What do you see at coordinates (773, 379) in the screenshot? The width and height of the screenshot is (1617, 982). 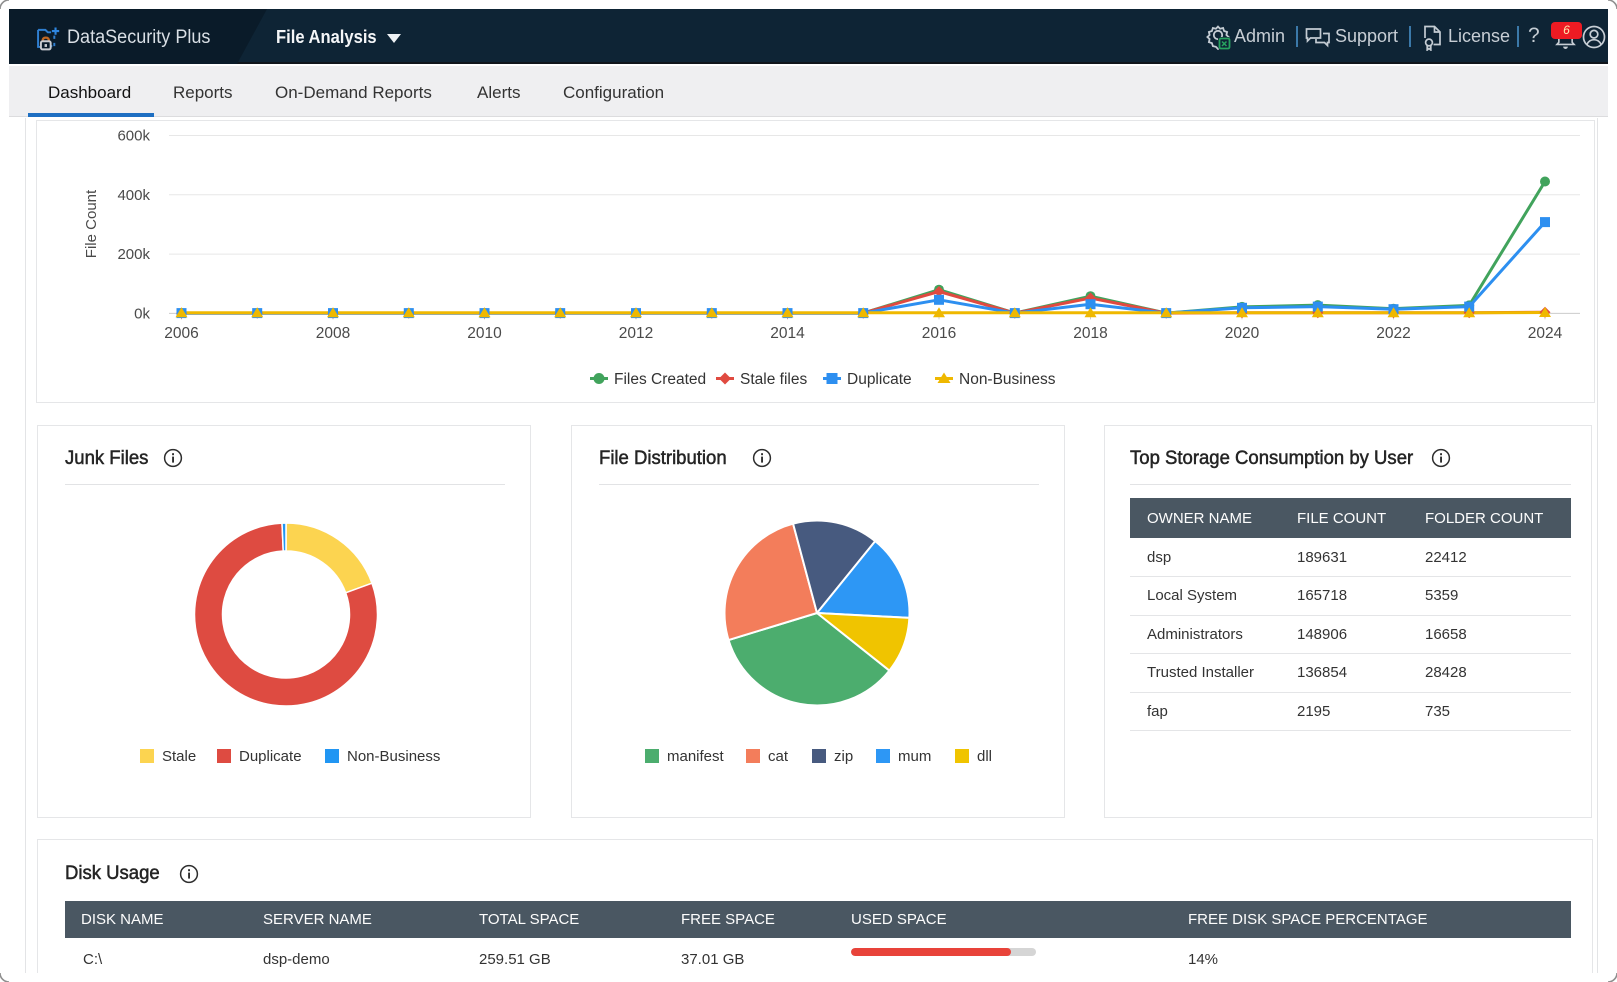 I see `svg-text: Stale files` at bounding box center [773, 379].